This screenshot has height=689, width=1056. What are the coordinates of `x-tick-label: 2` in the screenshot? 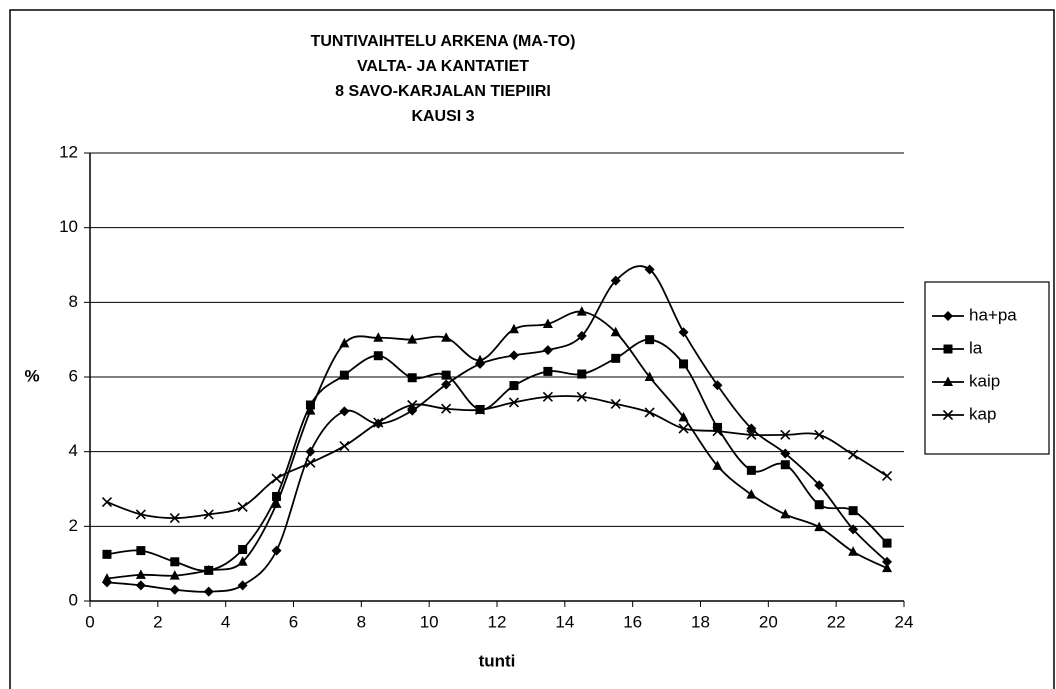 It's located at (157, 621).